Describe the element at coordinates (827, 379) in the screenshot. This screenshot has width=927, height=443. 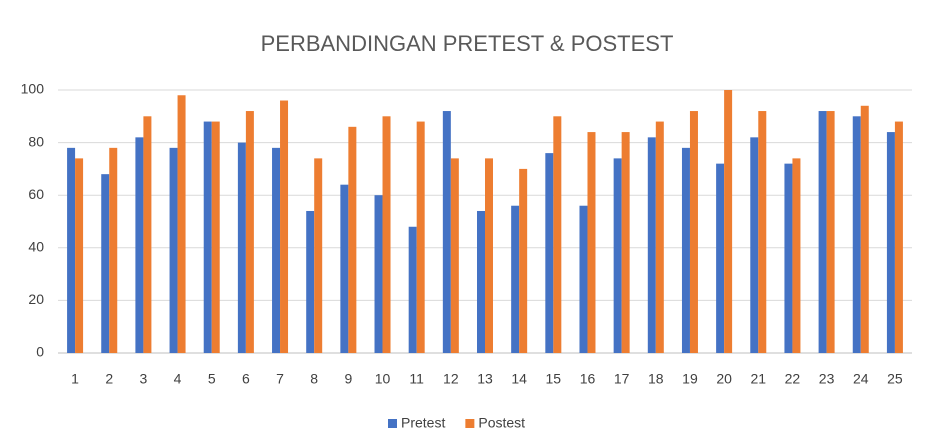
I see `x-tick-label: 23` at that location.